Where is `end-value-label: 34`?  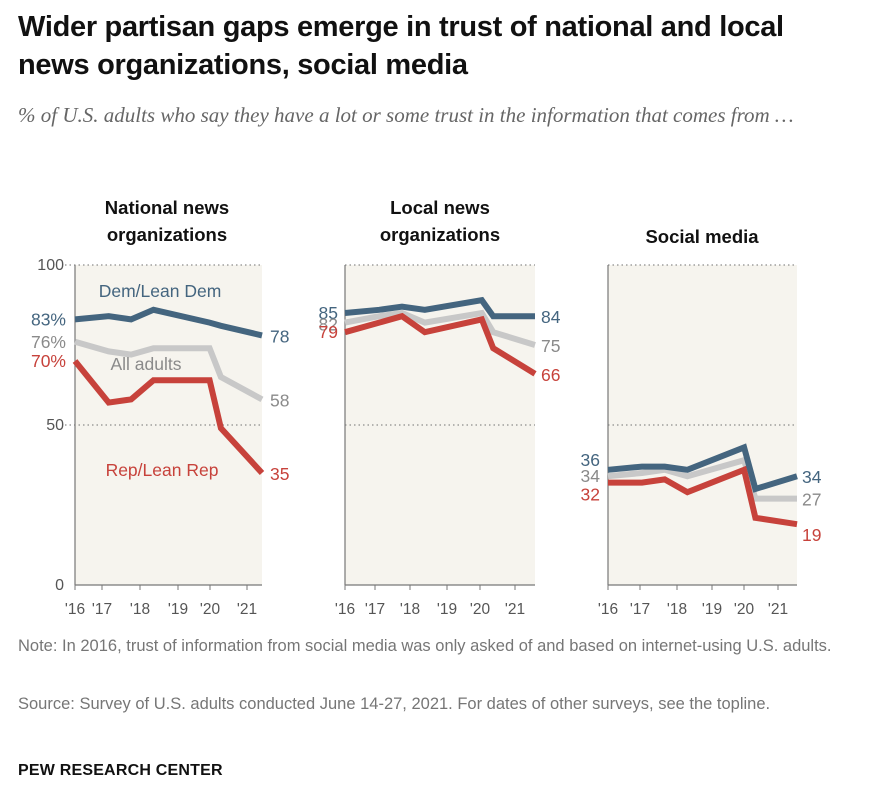 end-value-label: 34 is located at coordinates (812, 477).